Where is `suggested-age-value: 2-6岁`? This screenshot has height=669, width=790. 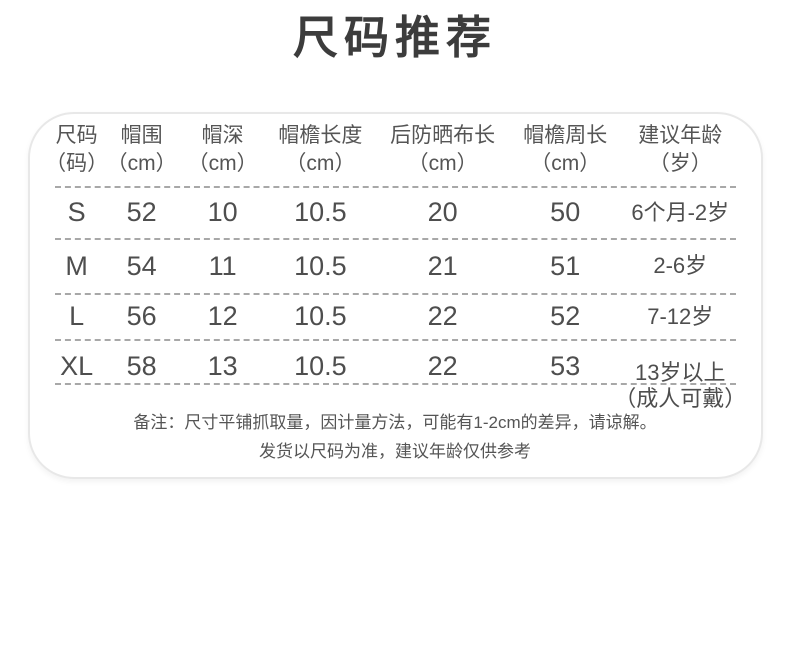
suggested-age-value: 2-6岁 is located at coordinates (680, 266).